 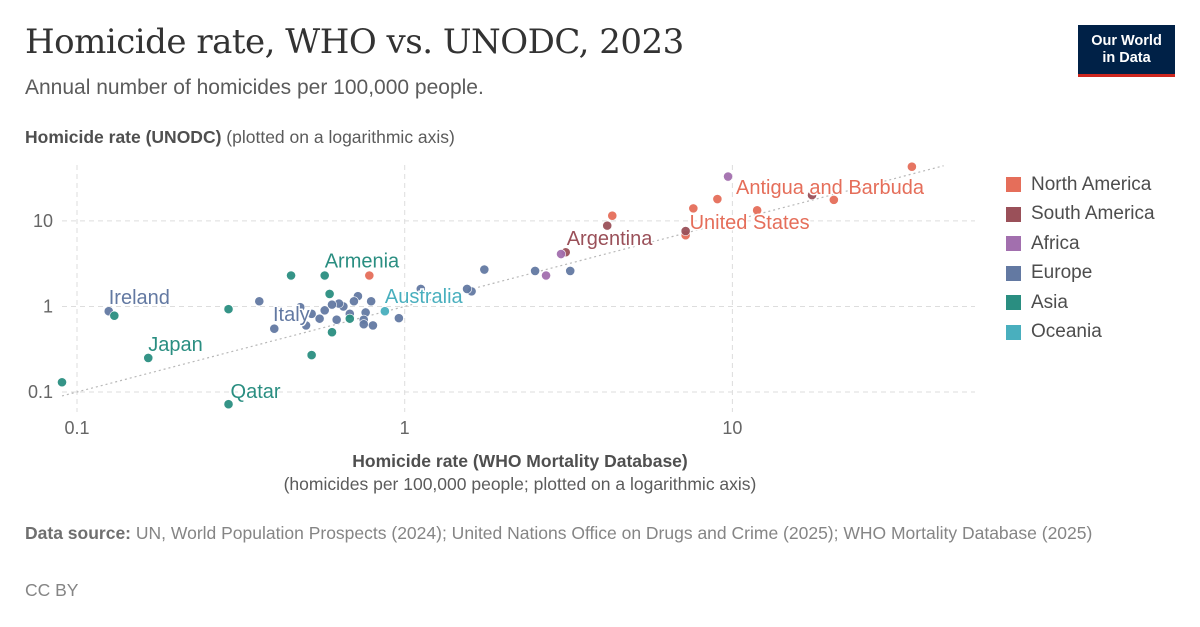 What do you see at coordinates (354, 42) in the screenshot?
I see `chart-title: Homicide rate, WHO vs. UNODC, 2023` at bounding box center [354, 42].